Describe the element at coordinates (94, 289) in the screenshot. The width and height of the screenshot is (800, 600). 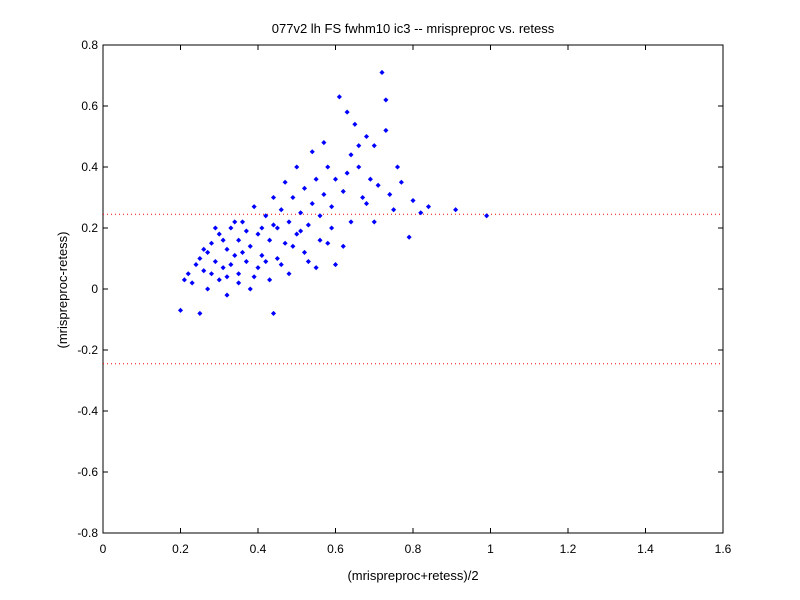
I see `y-tick-label: 0` at that location.